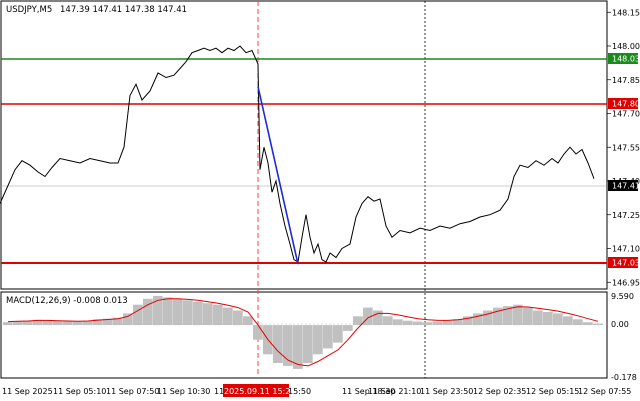 This screenshot has height=401, width=640. I want to click on time-axis-label: 12 Sep 05:15, so click(552, 391).